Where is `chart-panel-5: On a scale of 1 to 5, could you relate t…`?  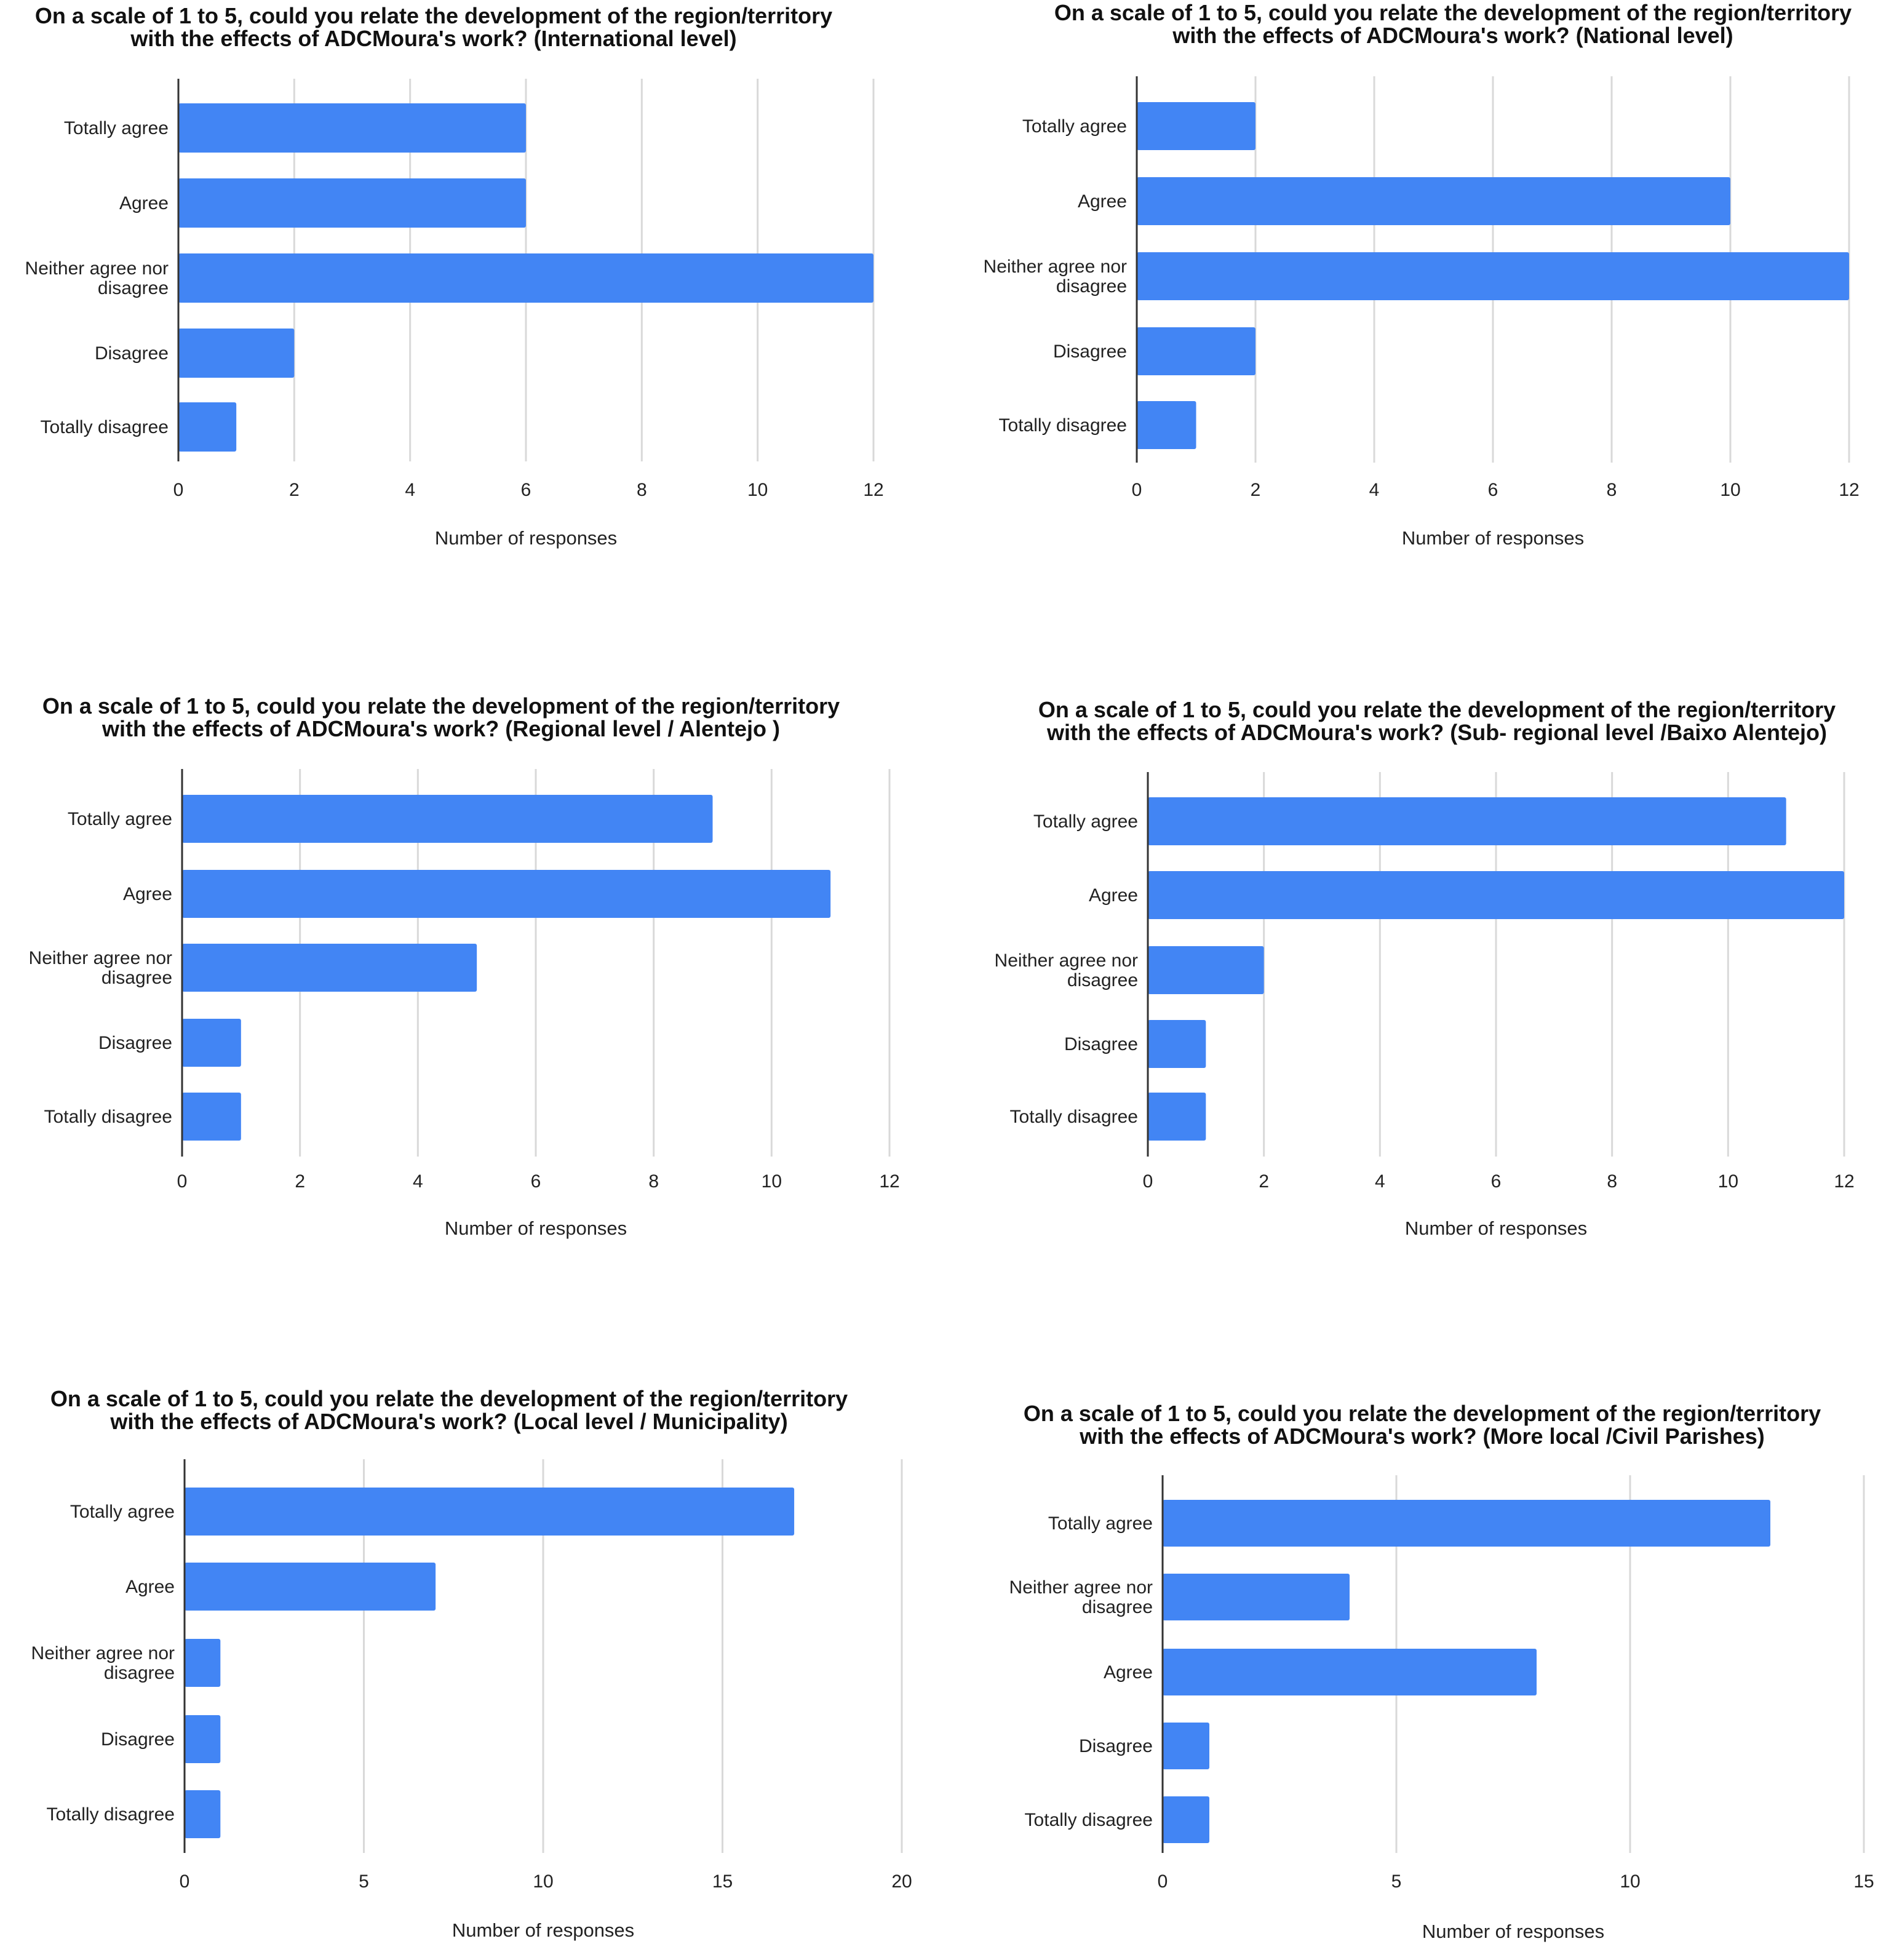
chart-panel-5: On a scale of 1 to 5, could you relate t… is located at coordinates (471, 1663).